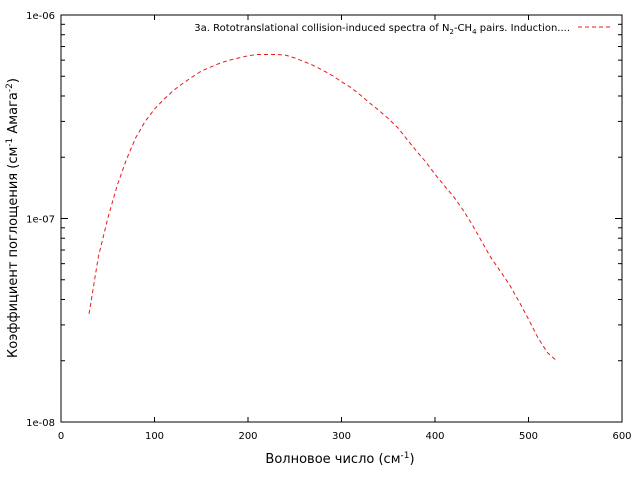  I want to click on y-axis-title: Коэффициент поглощения (см-1 Амага-2), so click(13, 218).